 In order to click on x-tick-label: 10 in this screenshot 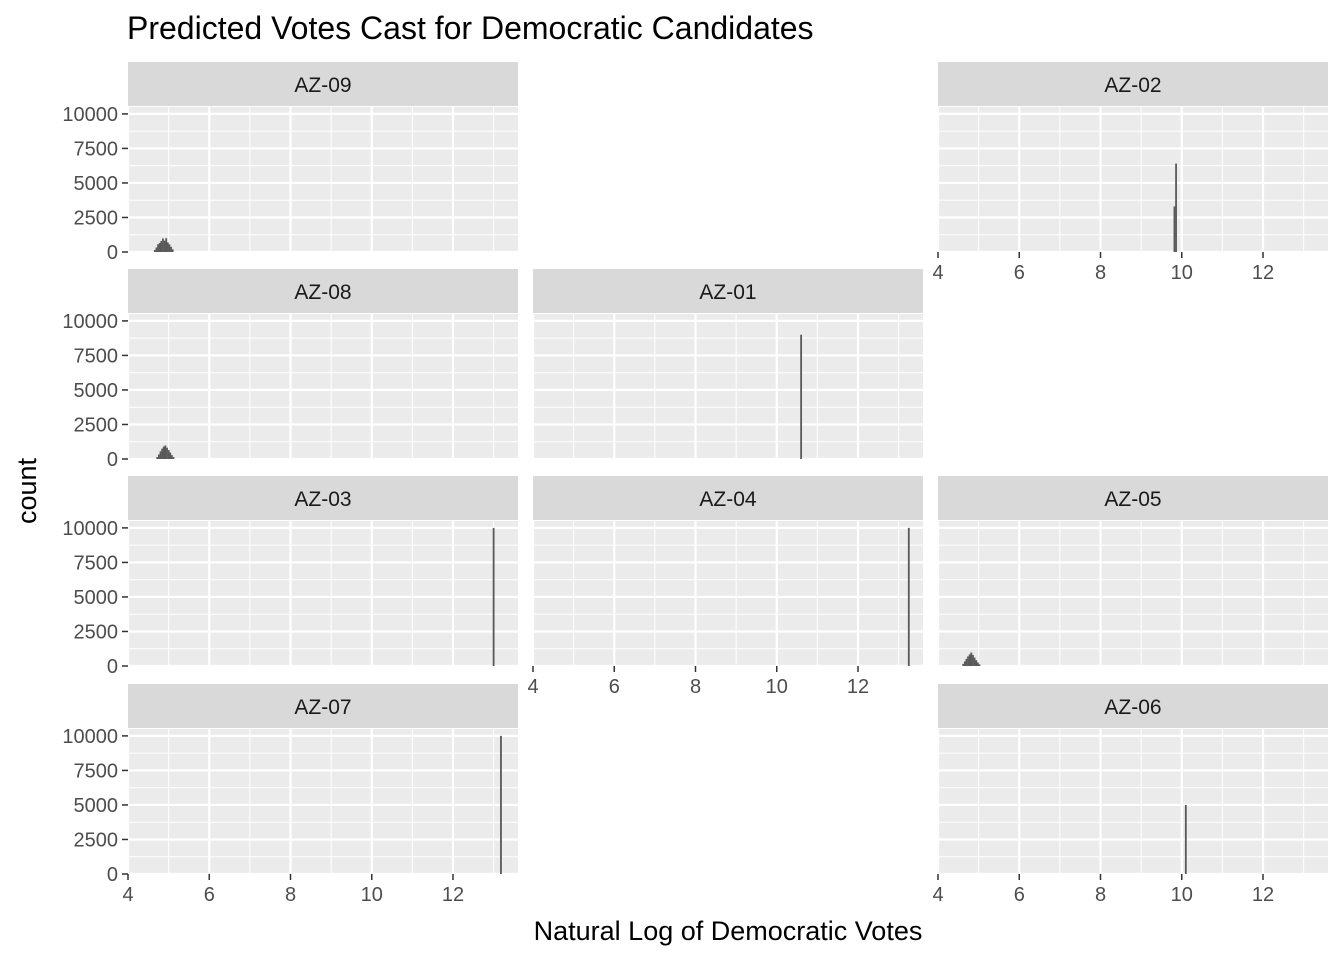, I will do `click(1182, 273)`.